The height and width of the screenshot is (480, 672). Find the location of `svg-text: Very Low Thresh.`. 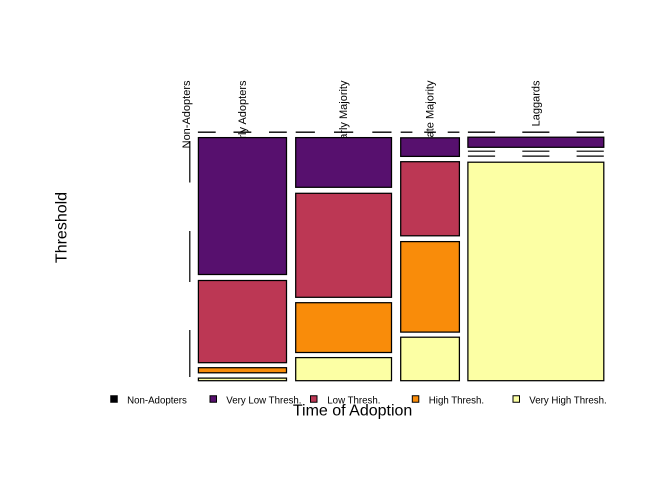

svg-text: Very Low Thresh. is located at coordinates (263, 401).